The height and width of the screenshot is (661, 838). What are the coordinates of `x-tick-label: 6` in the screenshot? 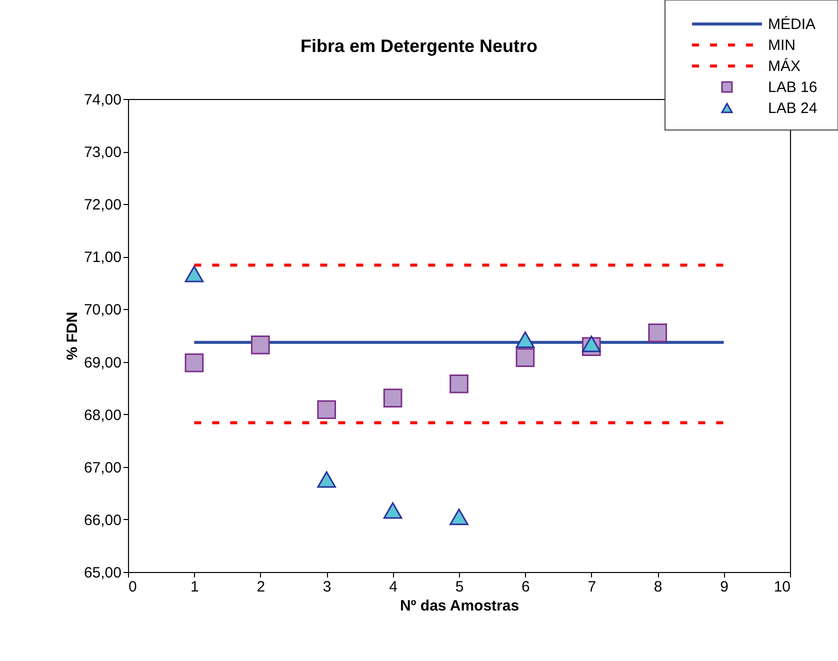 It's located at (526, 587).